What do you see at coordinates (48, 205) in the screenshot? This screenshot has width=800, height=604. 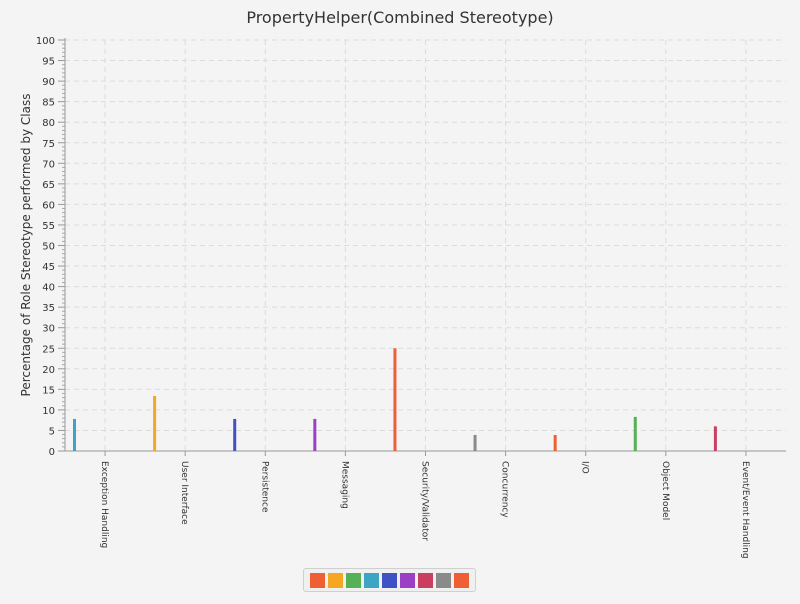 I see `y-tick-label: 60` at bounding box center [48, 205].